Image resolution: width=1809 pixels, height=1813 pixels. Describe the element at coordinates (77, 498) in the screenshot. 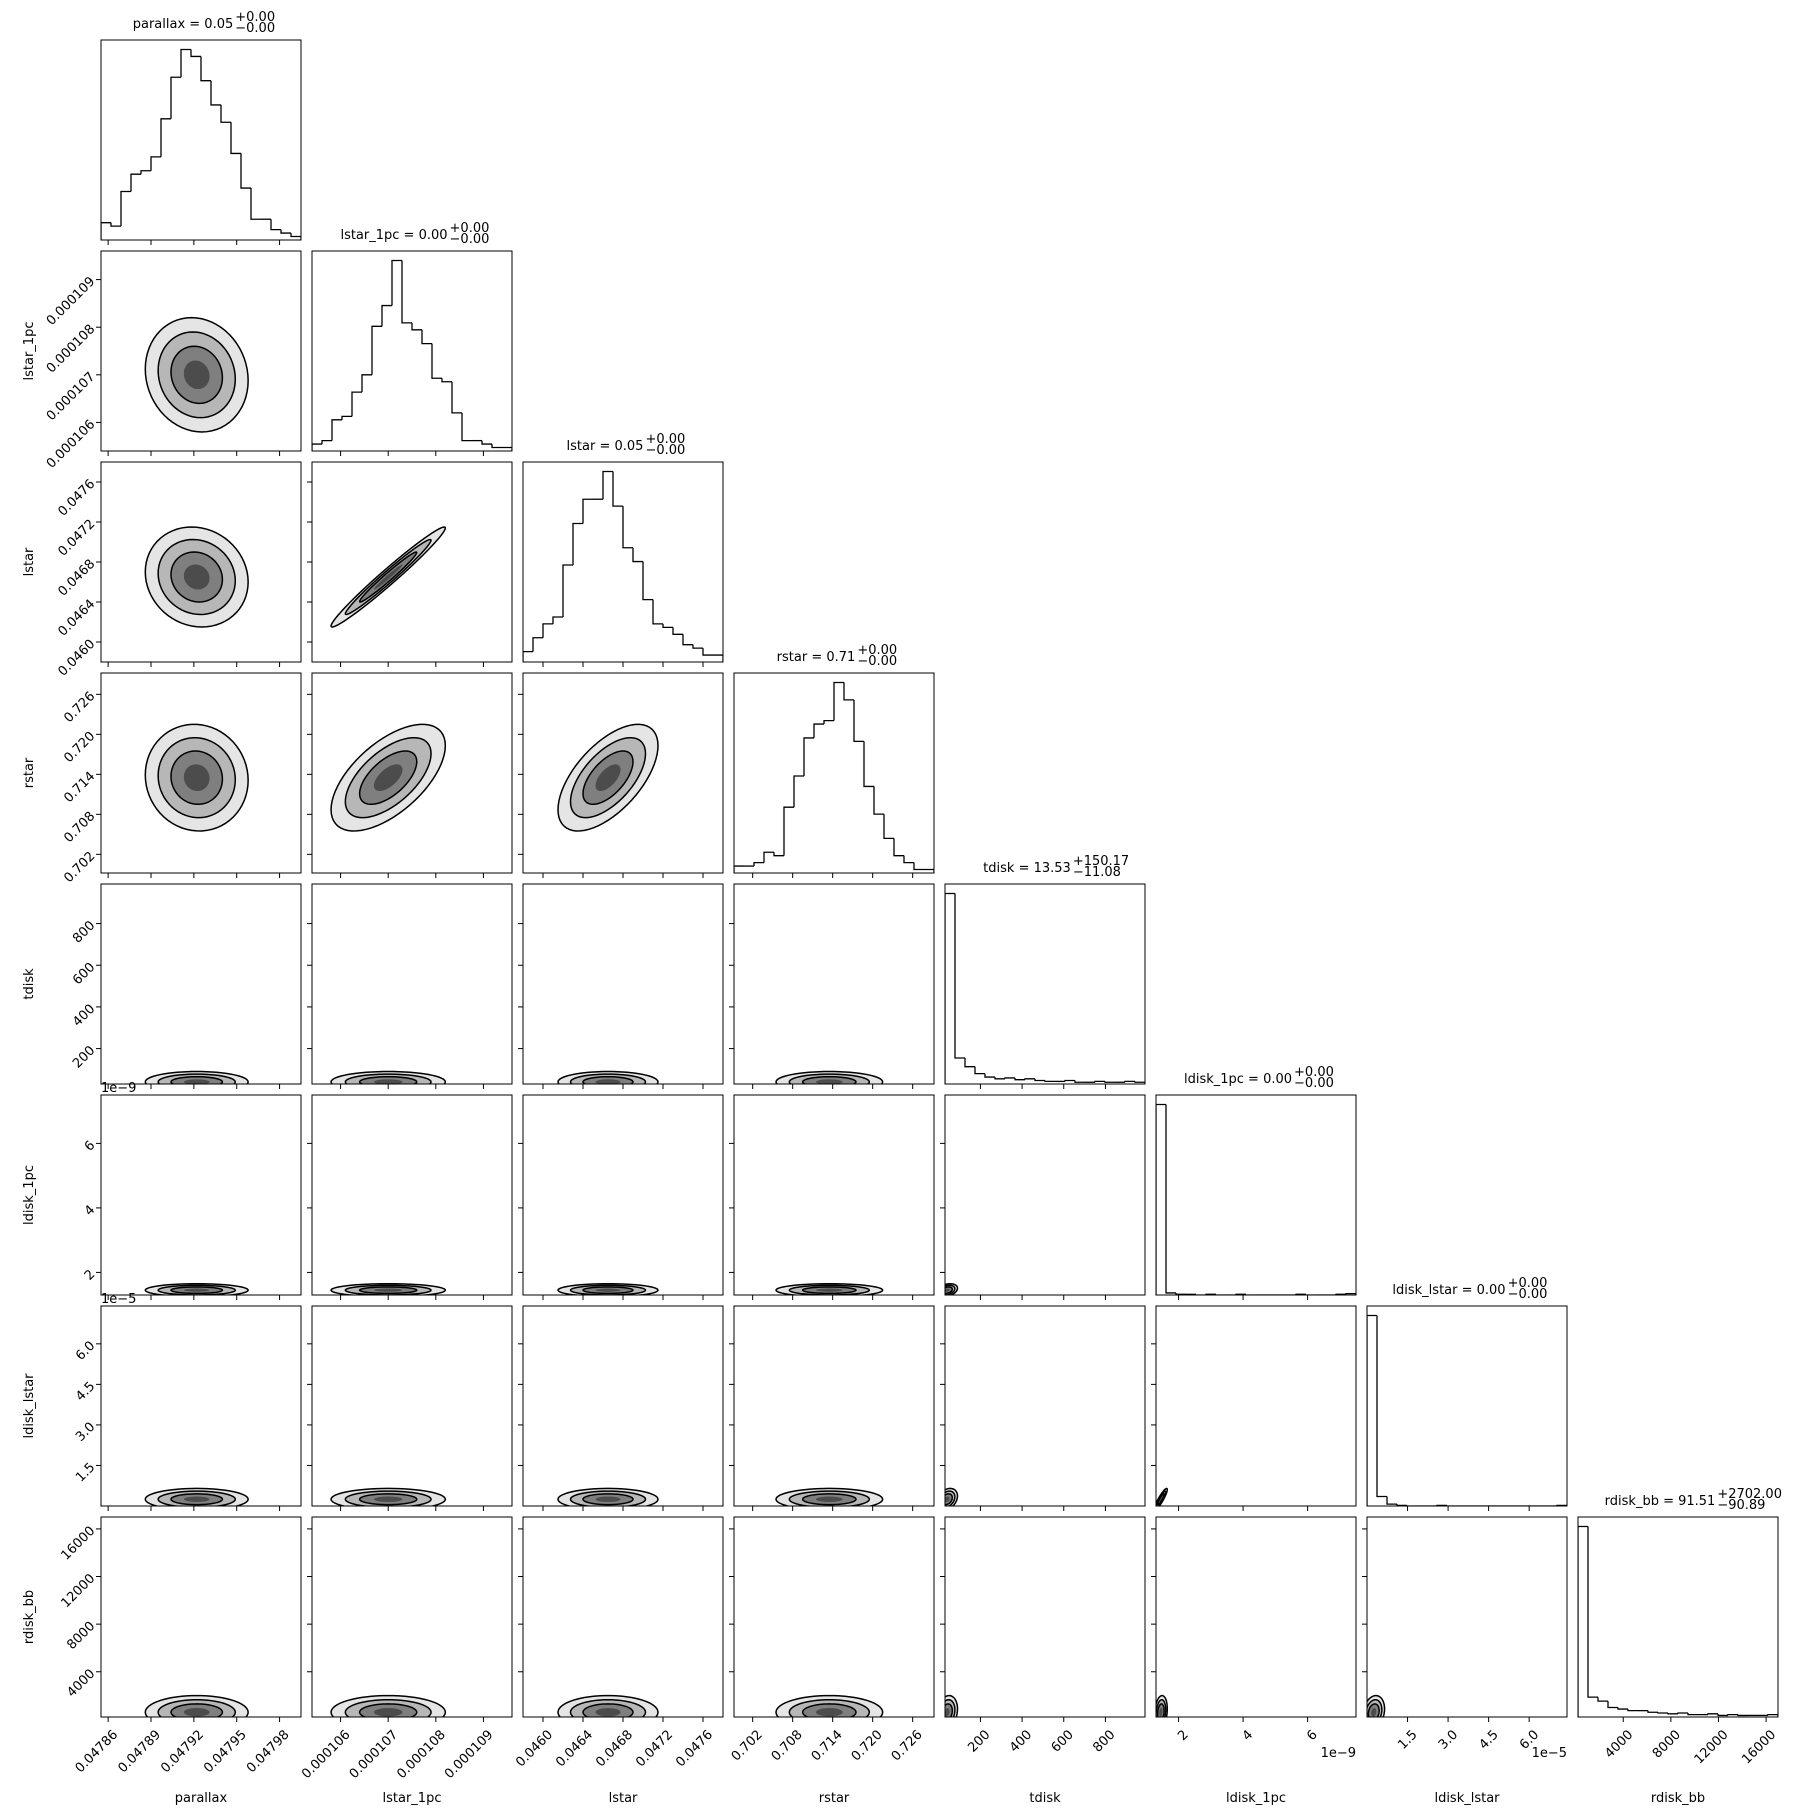

I see `y-tick-label: 0.0476` at that location.